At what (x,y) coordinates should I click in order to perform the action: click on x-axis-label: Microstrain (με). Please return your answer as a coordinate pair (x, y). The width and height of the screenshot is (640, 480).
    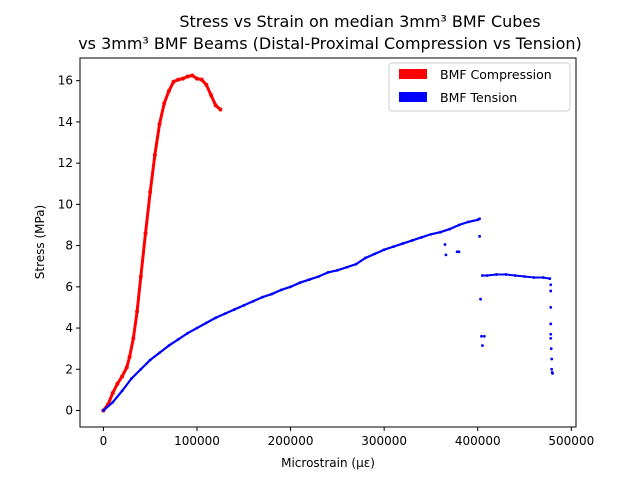
    Looking at the image, I should click on (328, 463).